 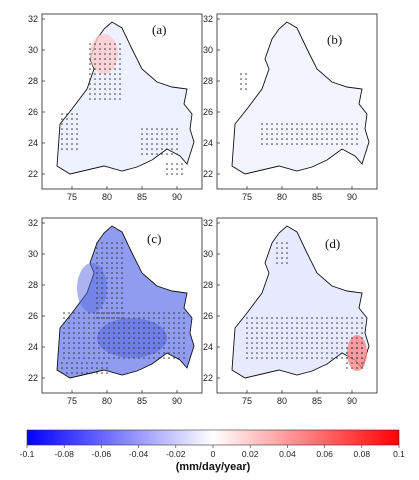 What do you see at coordinates (208, 143) in the screenshot?
I see `y-tick-label: 24` at bounding box center [208, 143].